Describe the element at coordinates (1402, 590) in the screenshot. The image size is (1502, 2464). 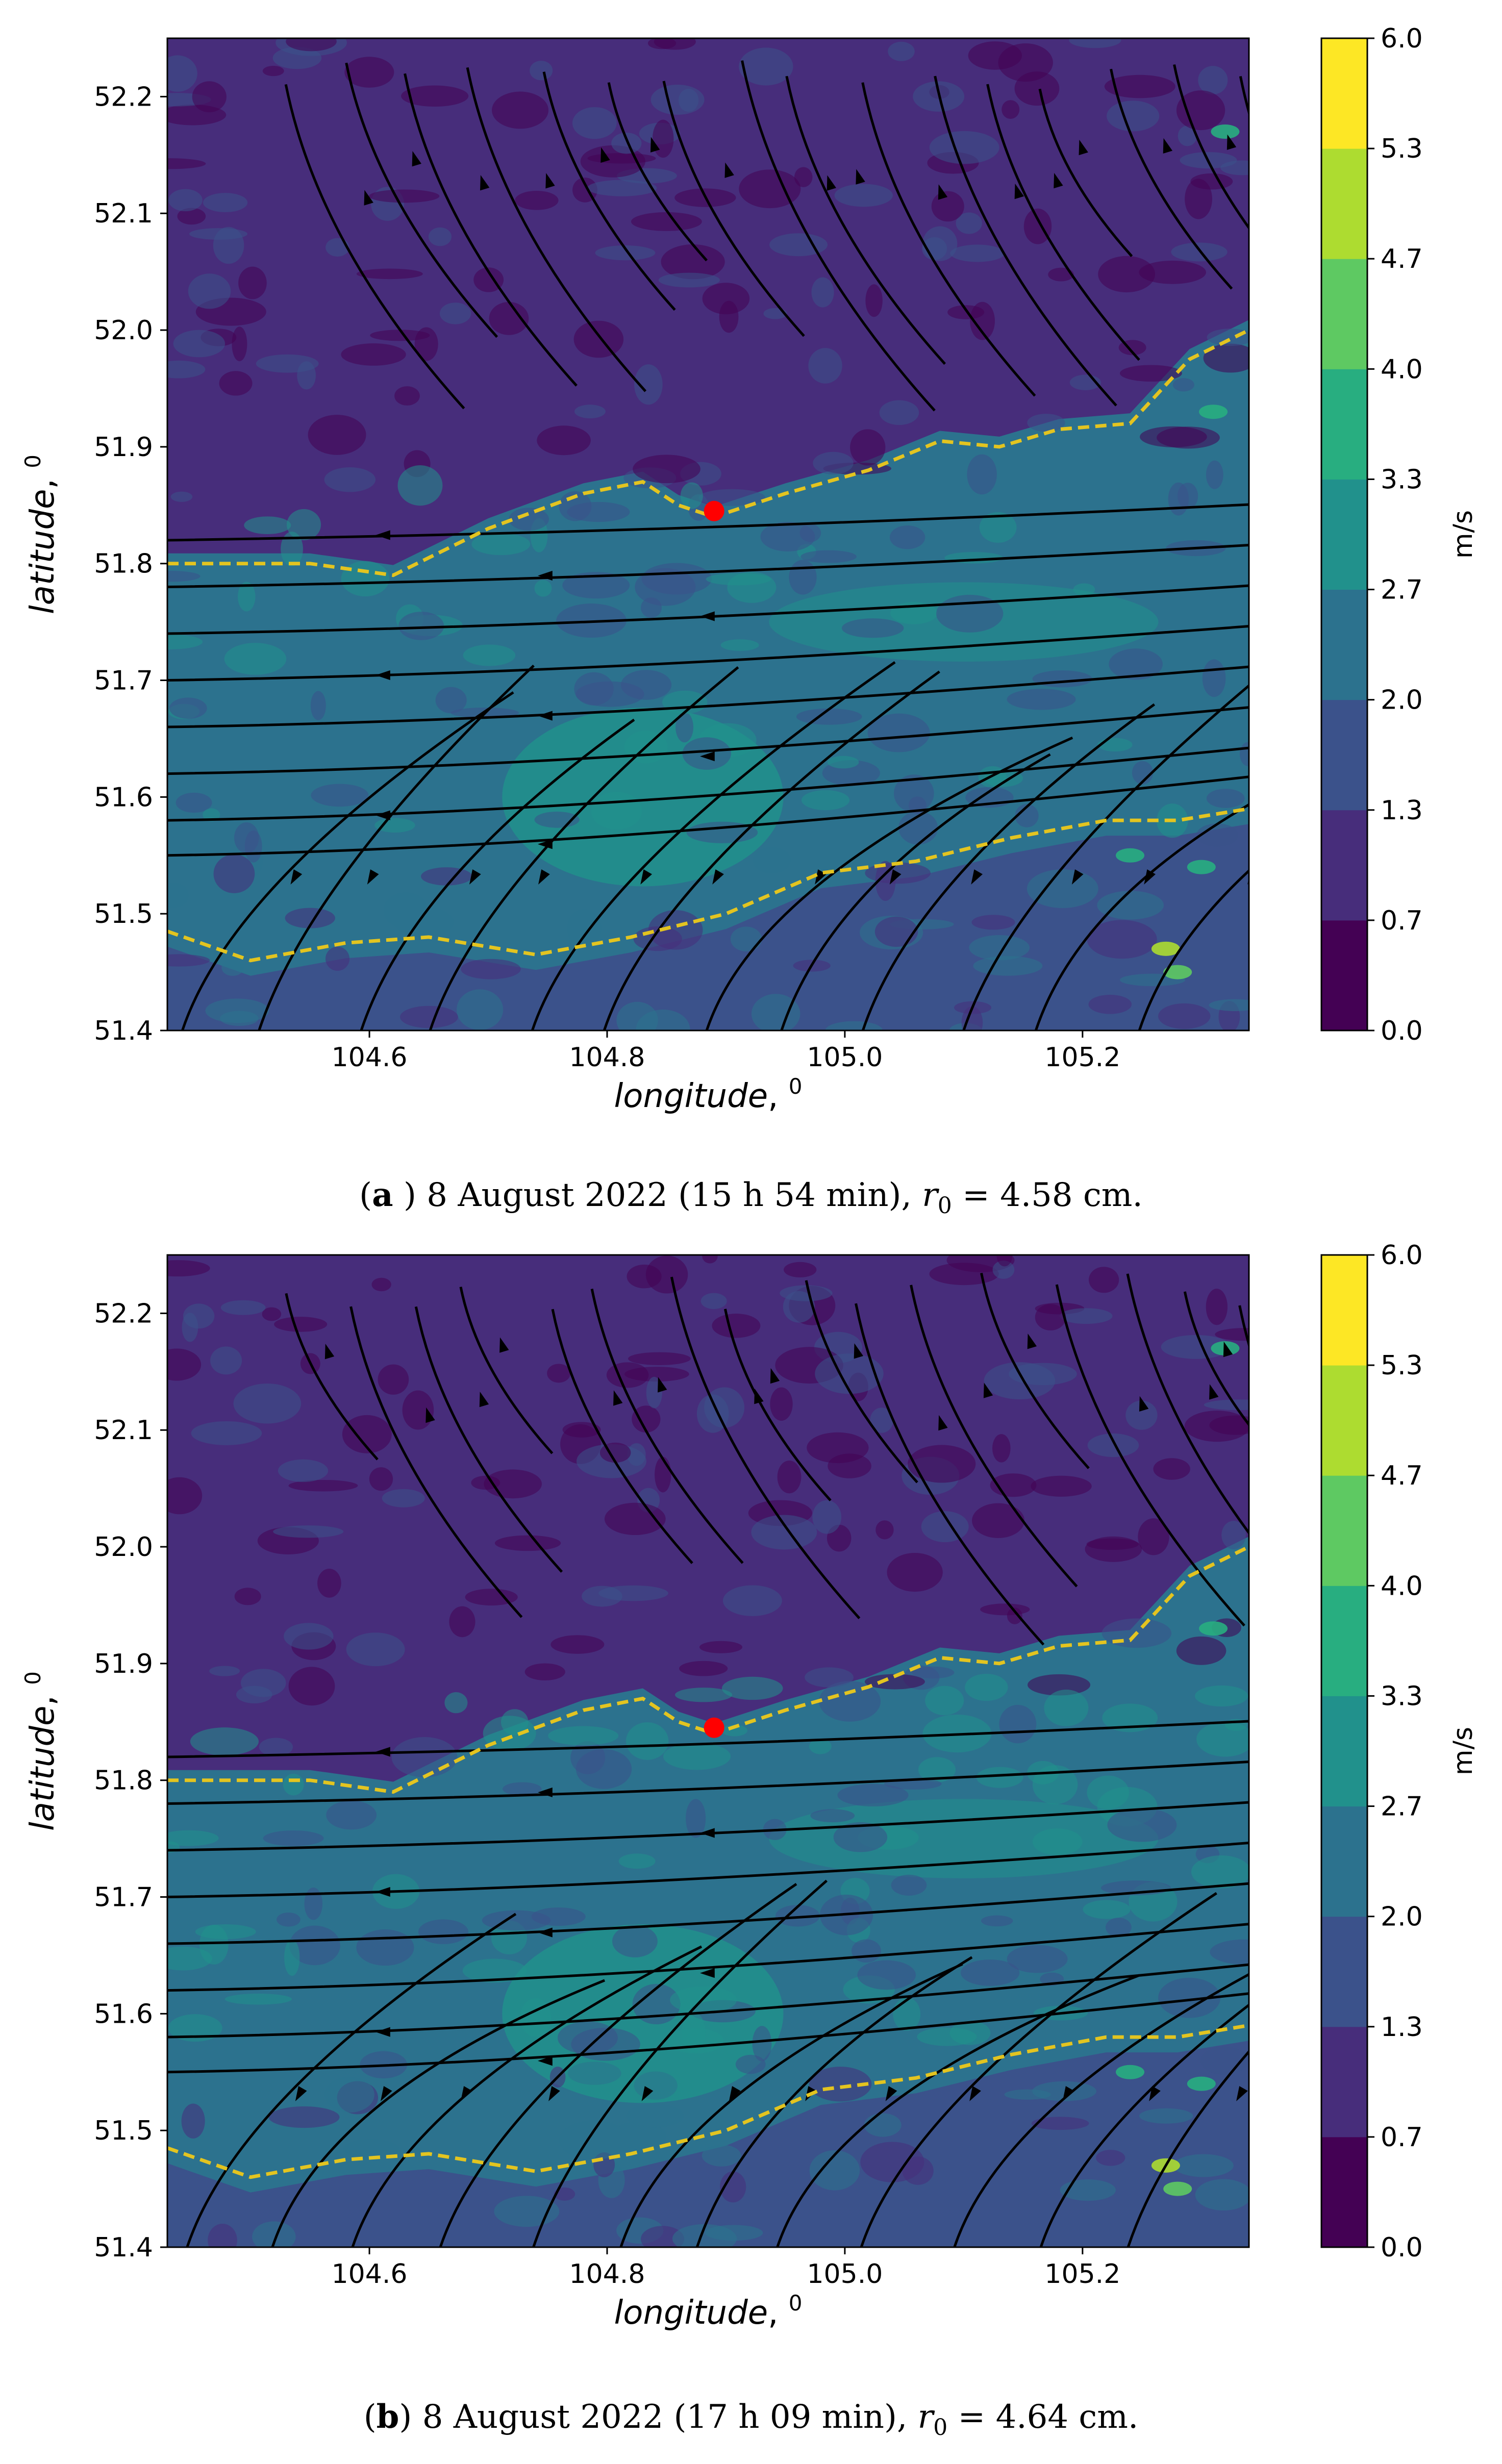
I see `colorbar-tick-label: 2.7` at that location.